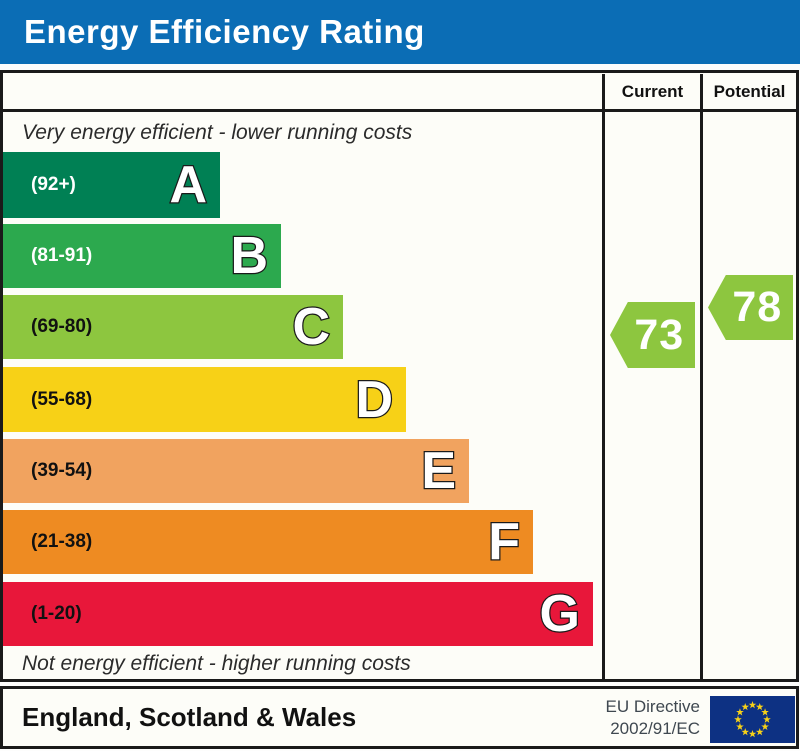  What do you see at coordinates (111, 185) in the screenshot?
I see `band-bar-a: (92+) A` at bounding box center [111, 185].